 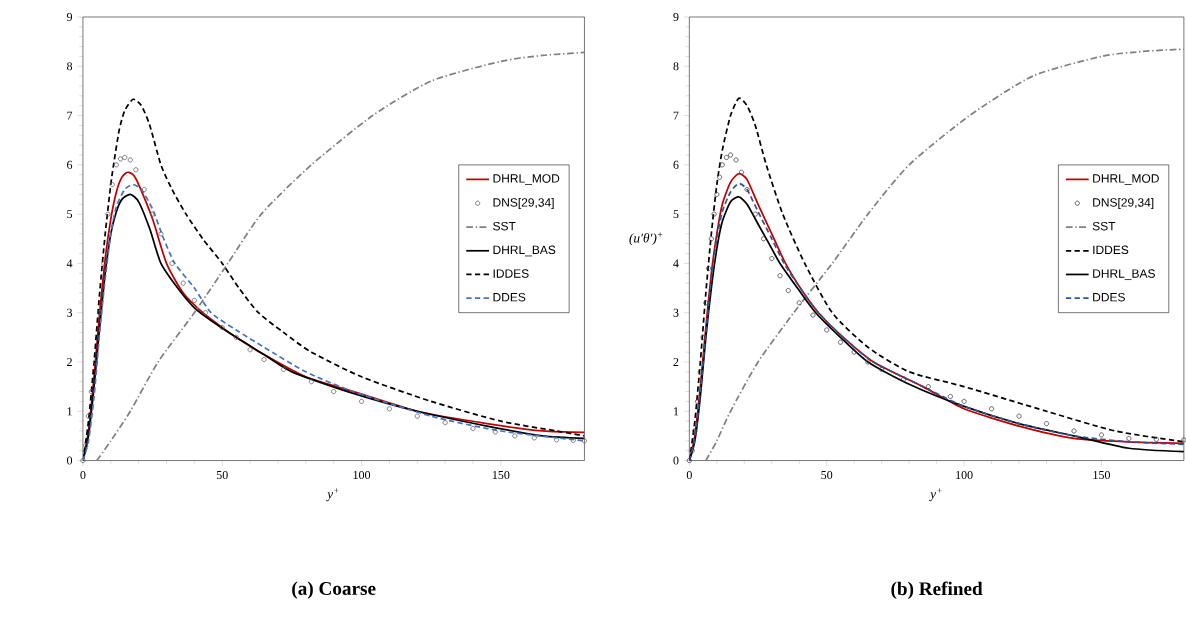 What do you see at coordinates (334, 590) in the screenshot?
I see `text: (a) Coarse` at bounding box center [334, 590].